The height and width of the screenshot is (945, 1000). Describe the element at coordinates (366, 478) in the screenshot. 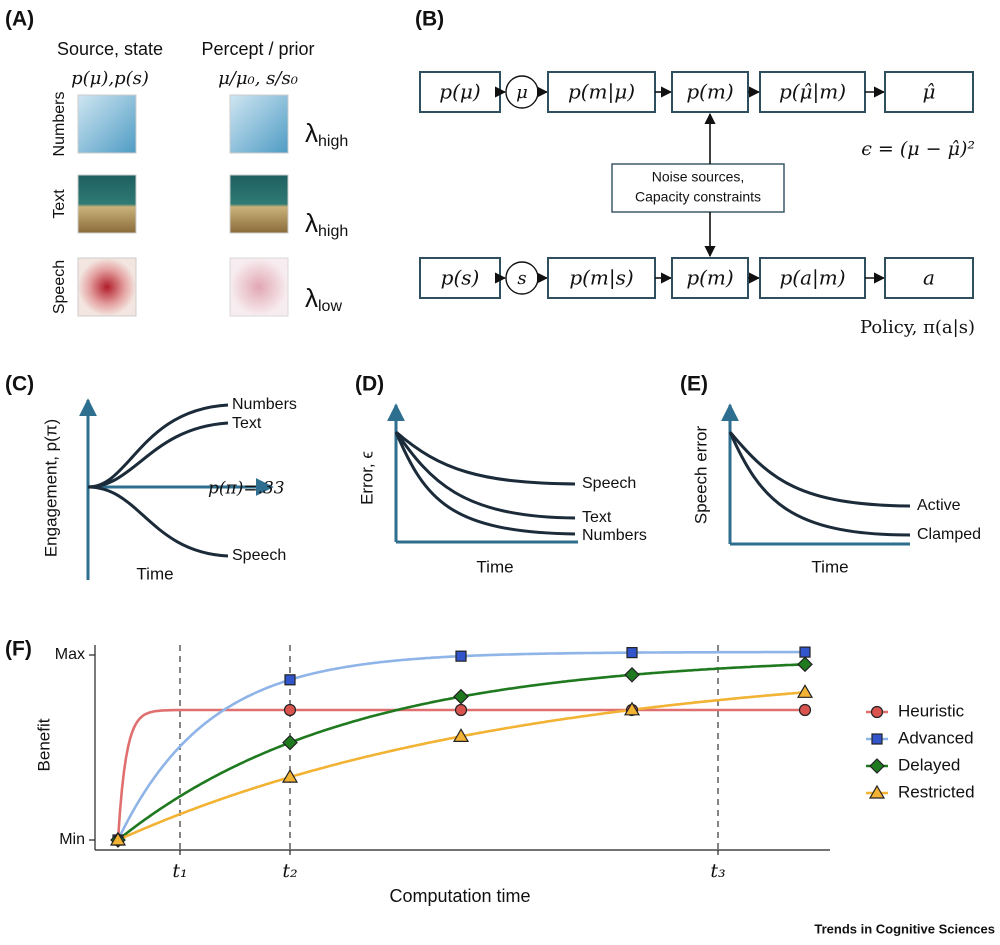

I see `axis-label: Error, ϵ` at that location.